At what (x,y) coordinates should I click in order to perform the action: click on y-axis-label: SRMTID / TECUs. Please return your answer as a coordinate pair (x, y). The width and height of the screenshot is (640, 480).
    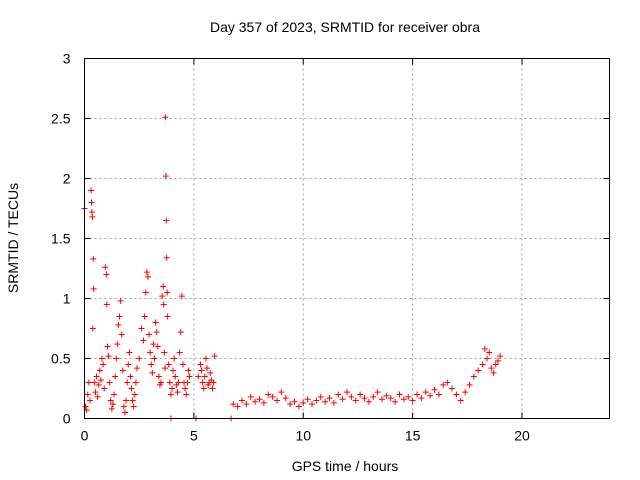
    Looking at the image, I should click on (13, 238).